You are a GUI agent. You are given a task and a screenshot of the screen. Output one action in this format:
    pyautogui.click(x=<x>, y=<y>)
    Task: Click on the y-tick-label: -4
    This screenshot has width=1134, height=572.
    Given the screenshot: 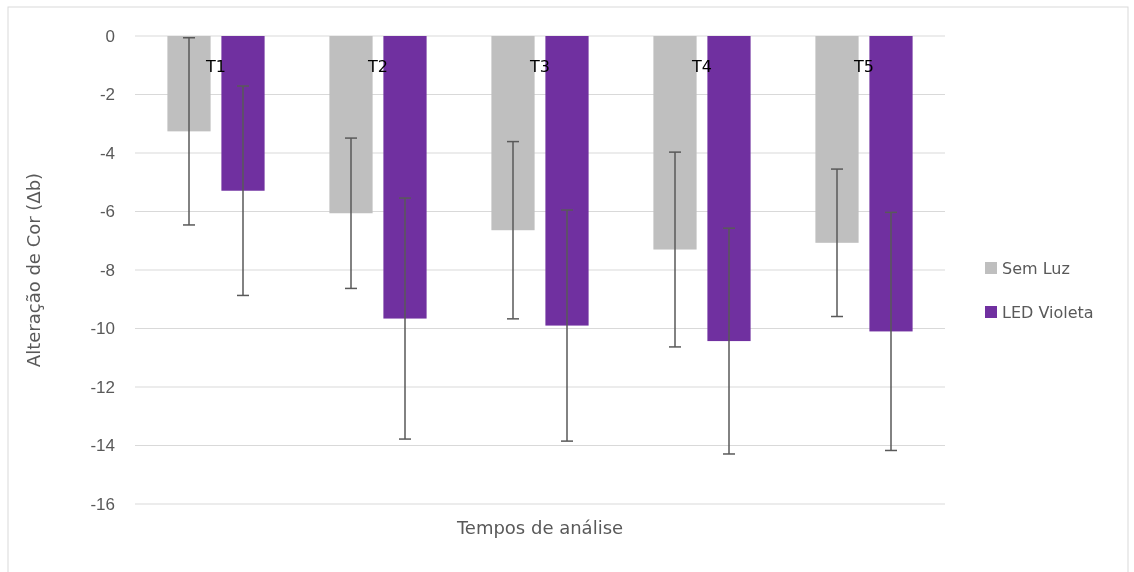 What is the action you would take?
    pyautogui.click(x=107, y=153)
    